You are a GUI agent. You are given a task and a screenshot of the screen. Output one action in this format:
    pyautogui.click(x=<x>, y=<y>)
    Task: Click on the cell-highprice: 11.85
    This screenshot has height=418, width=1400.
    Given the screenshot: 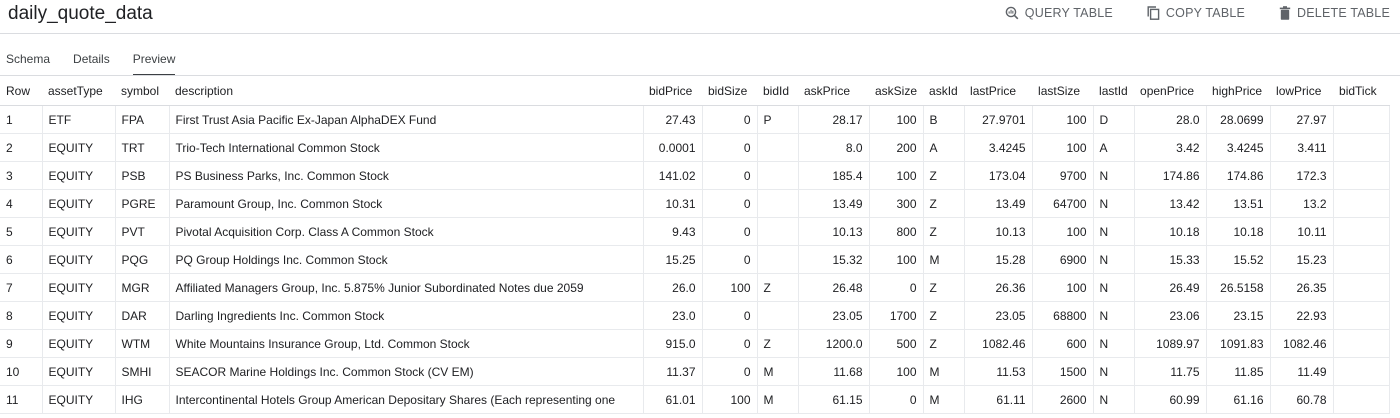 What is the action you would take?
    pyautogui.click(x=1238, y=371)
    